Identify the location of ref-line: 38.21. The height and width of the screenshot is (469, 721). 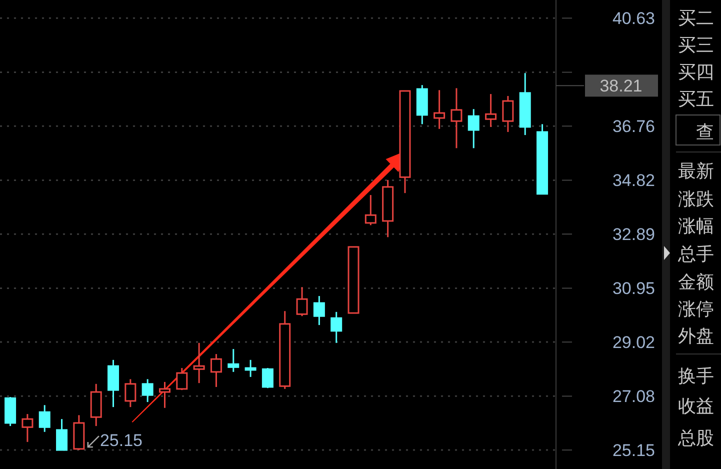
(607, 85).